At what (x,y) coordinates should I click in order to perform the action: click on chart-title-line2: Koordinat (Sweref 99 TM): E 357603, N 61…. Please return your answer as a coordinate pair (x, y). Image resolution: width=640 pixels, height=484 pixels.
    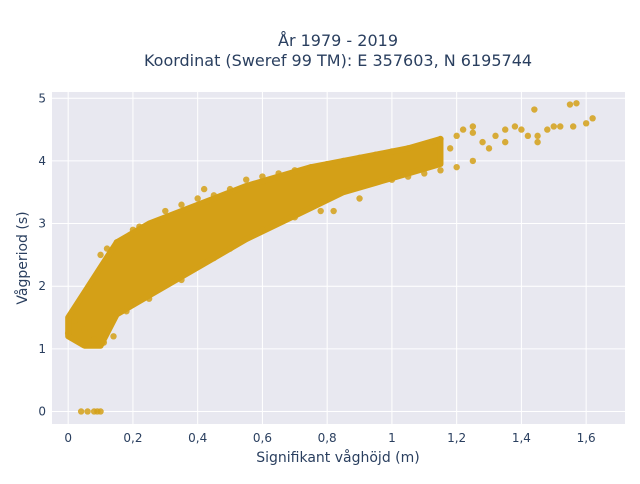
    Looking at the image, I should click on (338, 60).